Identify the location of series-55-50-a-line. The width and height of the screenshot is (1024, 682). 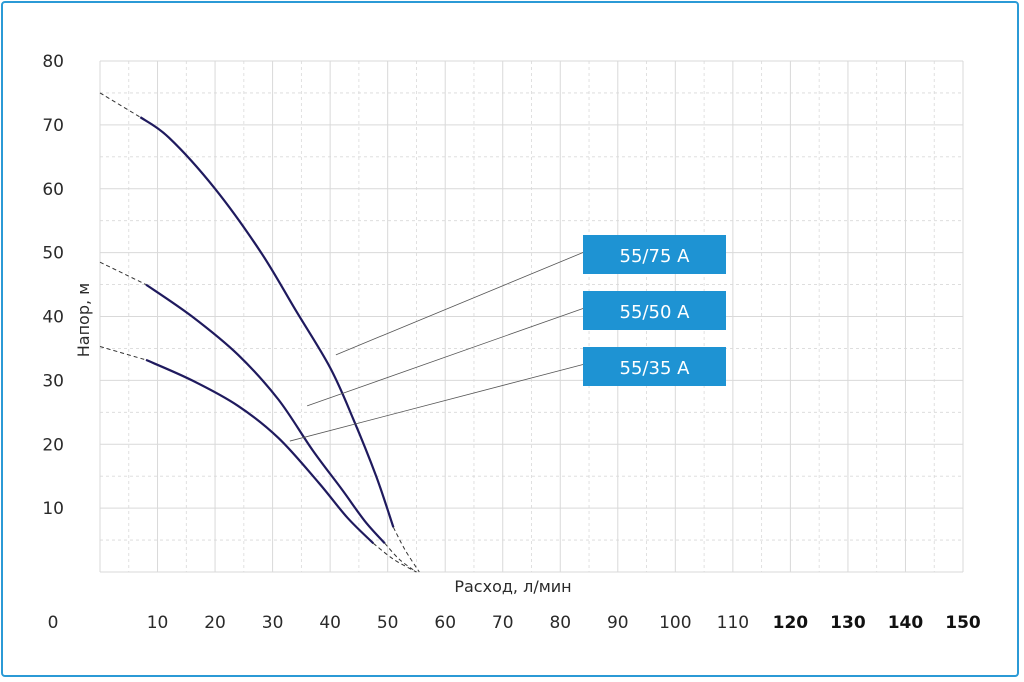
(265, 414).